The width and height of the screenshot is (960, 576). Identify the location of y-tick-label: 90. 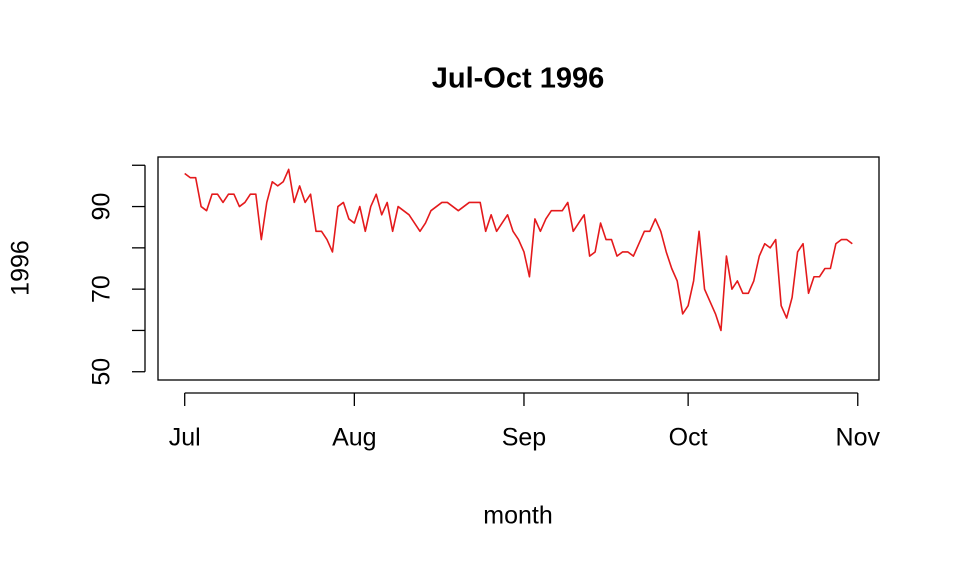
(102, 207).